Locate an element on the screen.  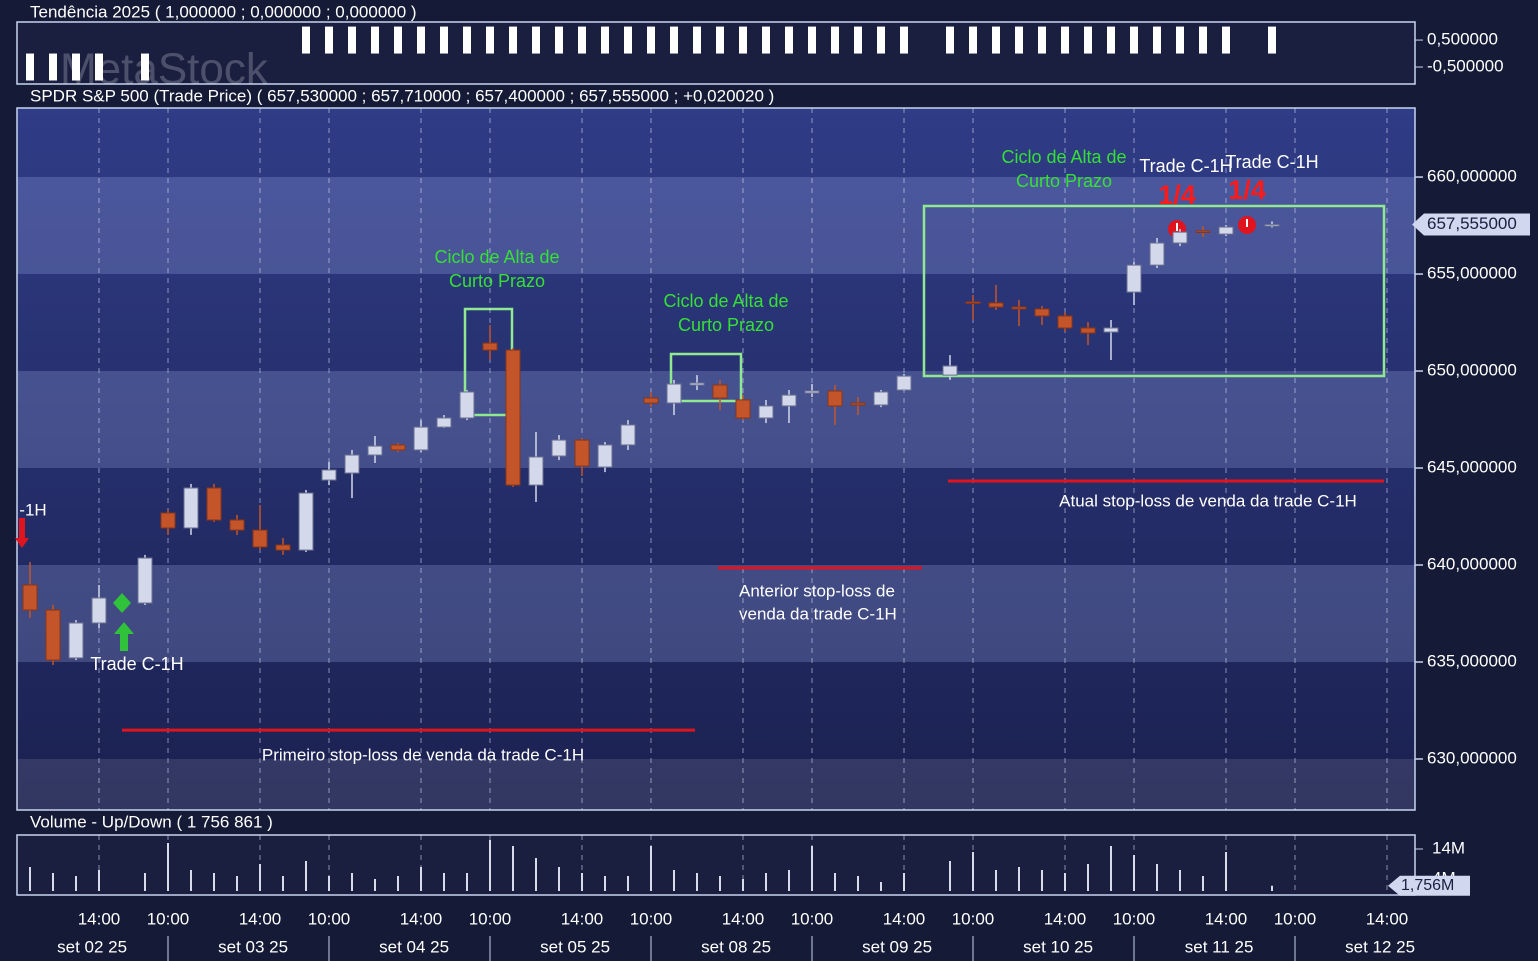
y-tick-label: 630,000000 is located at coordinates (1472, 757).